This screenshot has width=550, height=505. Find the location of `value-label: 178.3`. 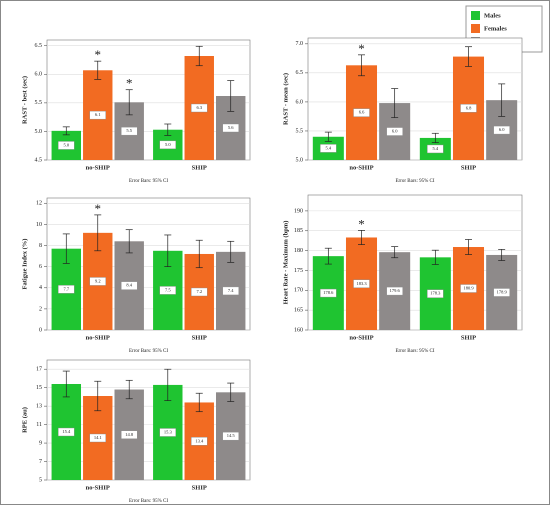

value-label: 178.3 is located at coordinates (435, 293).